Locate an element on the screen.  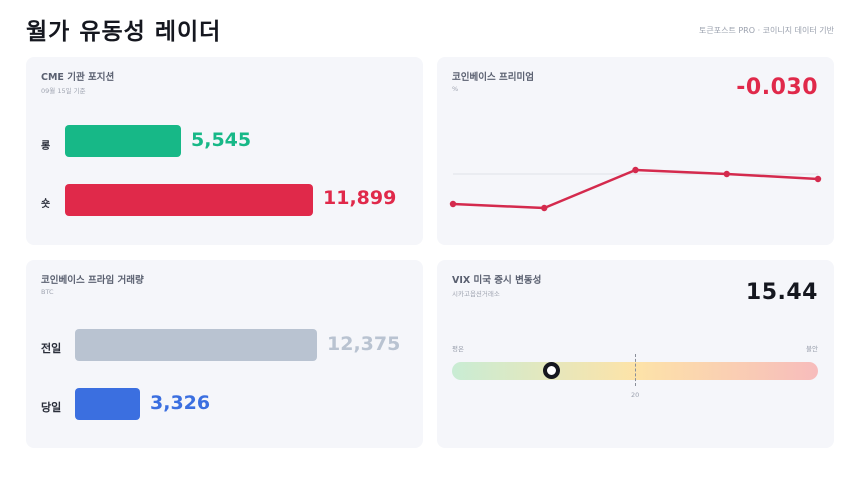
cme-date: 09월 15일 기준 is located at coordinates (63, 91).